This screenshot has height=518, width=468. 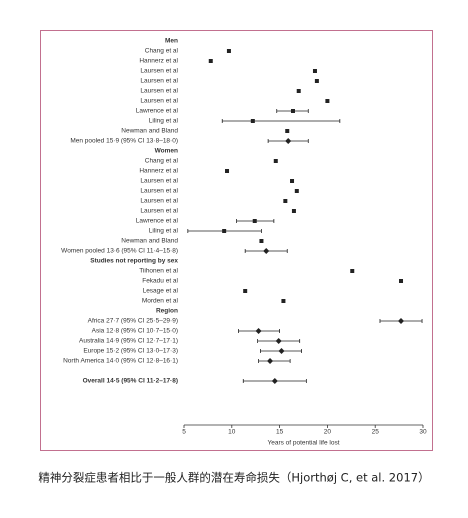 I want to click on row-label: Women pooled 13·6 (95% CI 11·4–15·8), so click(x=119, y=251).